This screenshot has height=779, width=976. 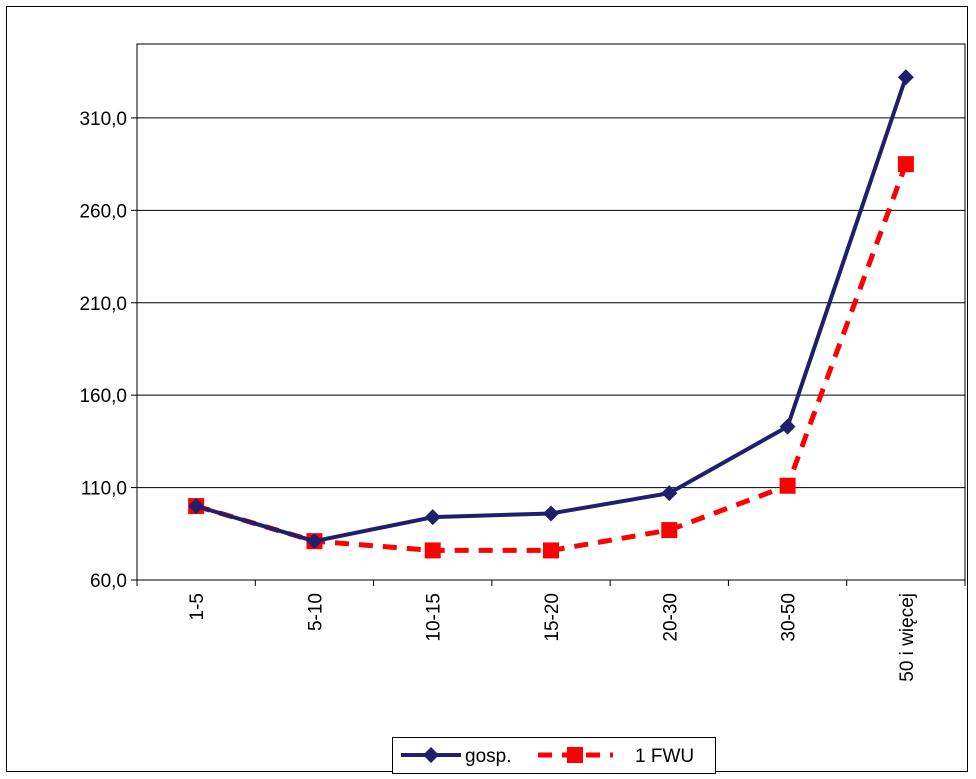 I want to click on legend-label-1fwu: 1 FWU, so click(x=664, y=756).